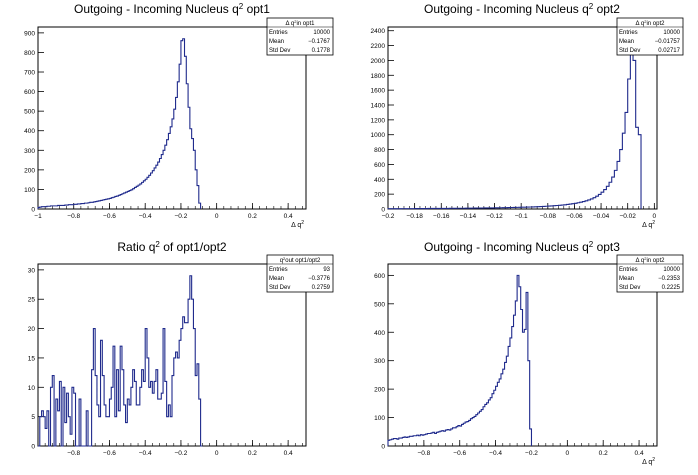 The width and height of the screenshot is (698, 475). What do you see at coordinates (468, 216) in the screenshot?
I see `x-tick-label: −0.14` at bounding box center [468, 216].